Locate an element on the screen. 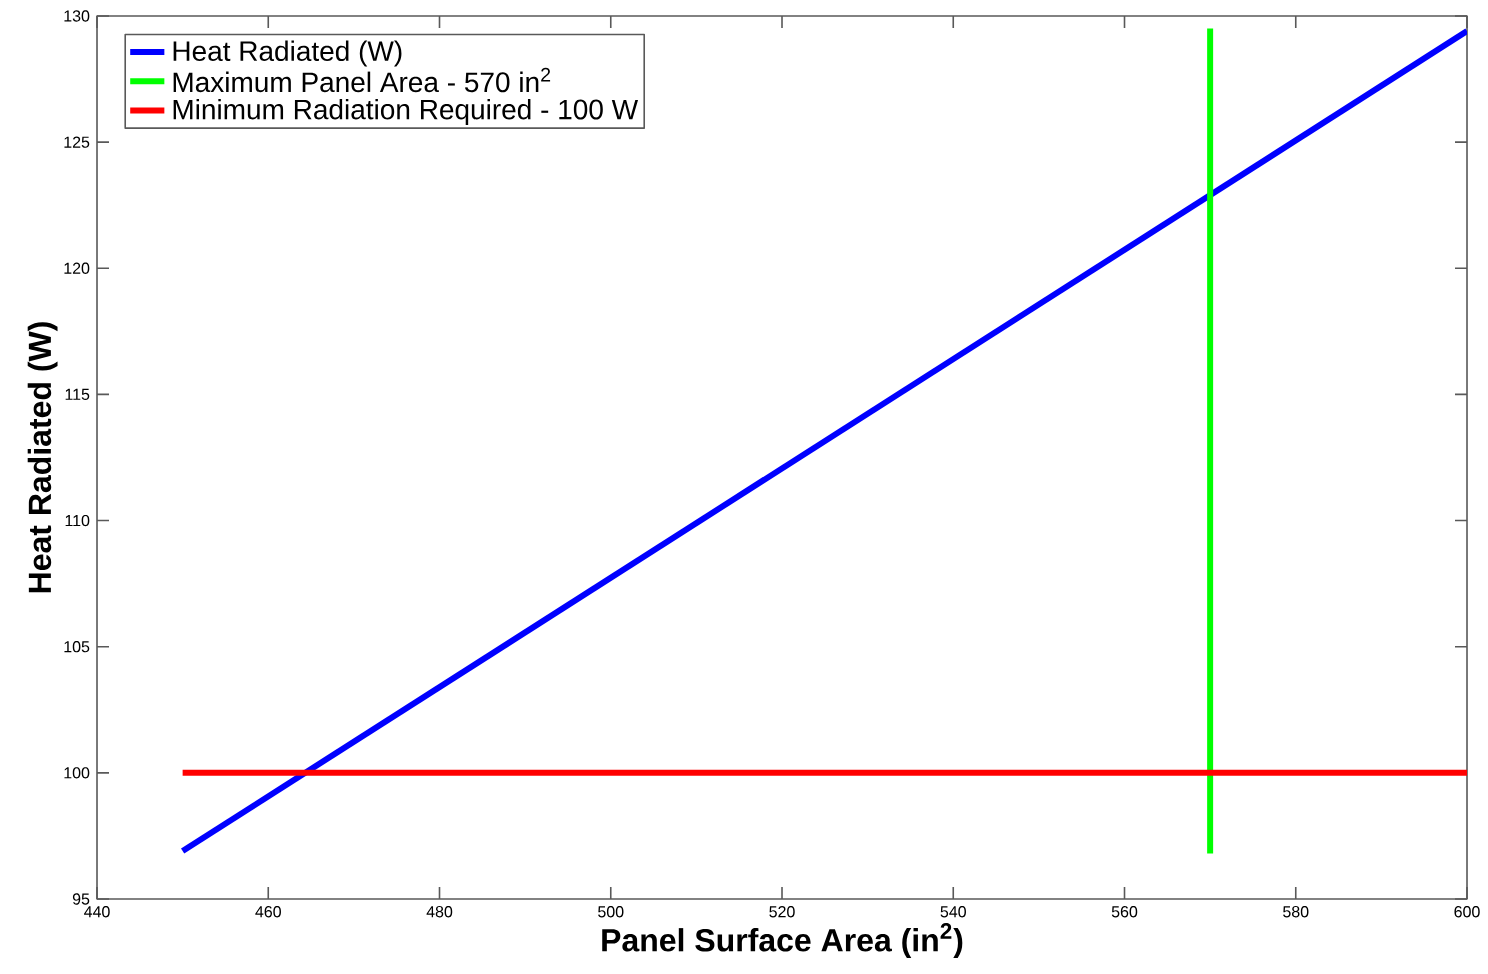  legend-label: Heat Radiated (W) is located at coordinates (287, 53).